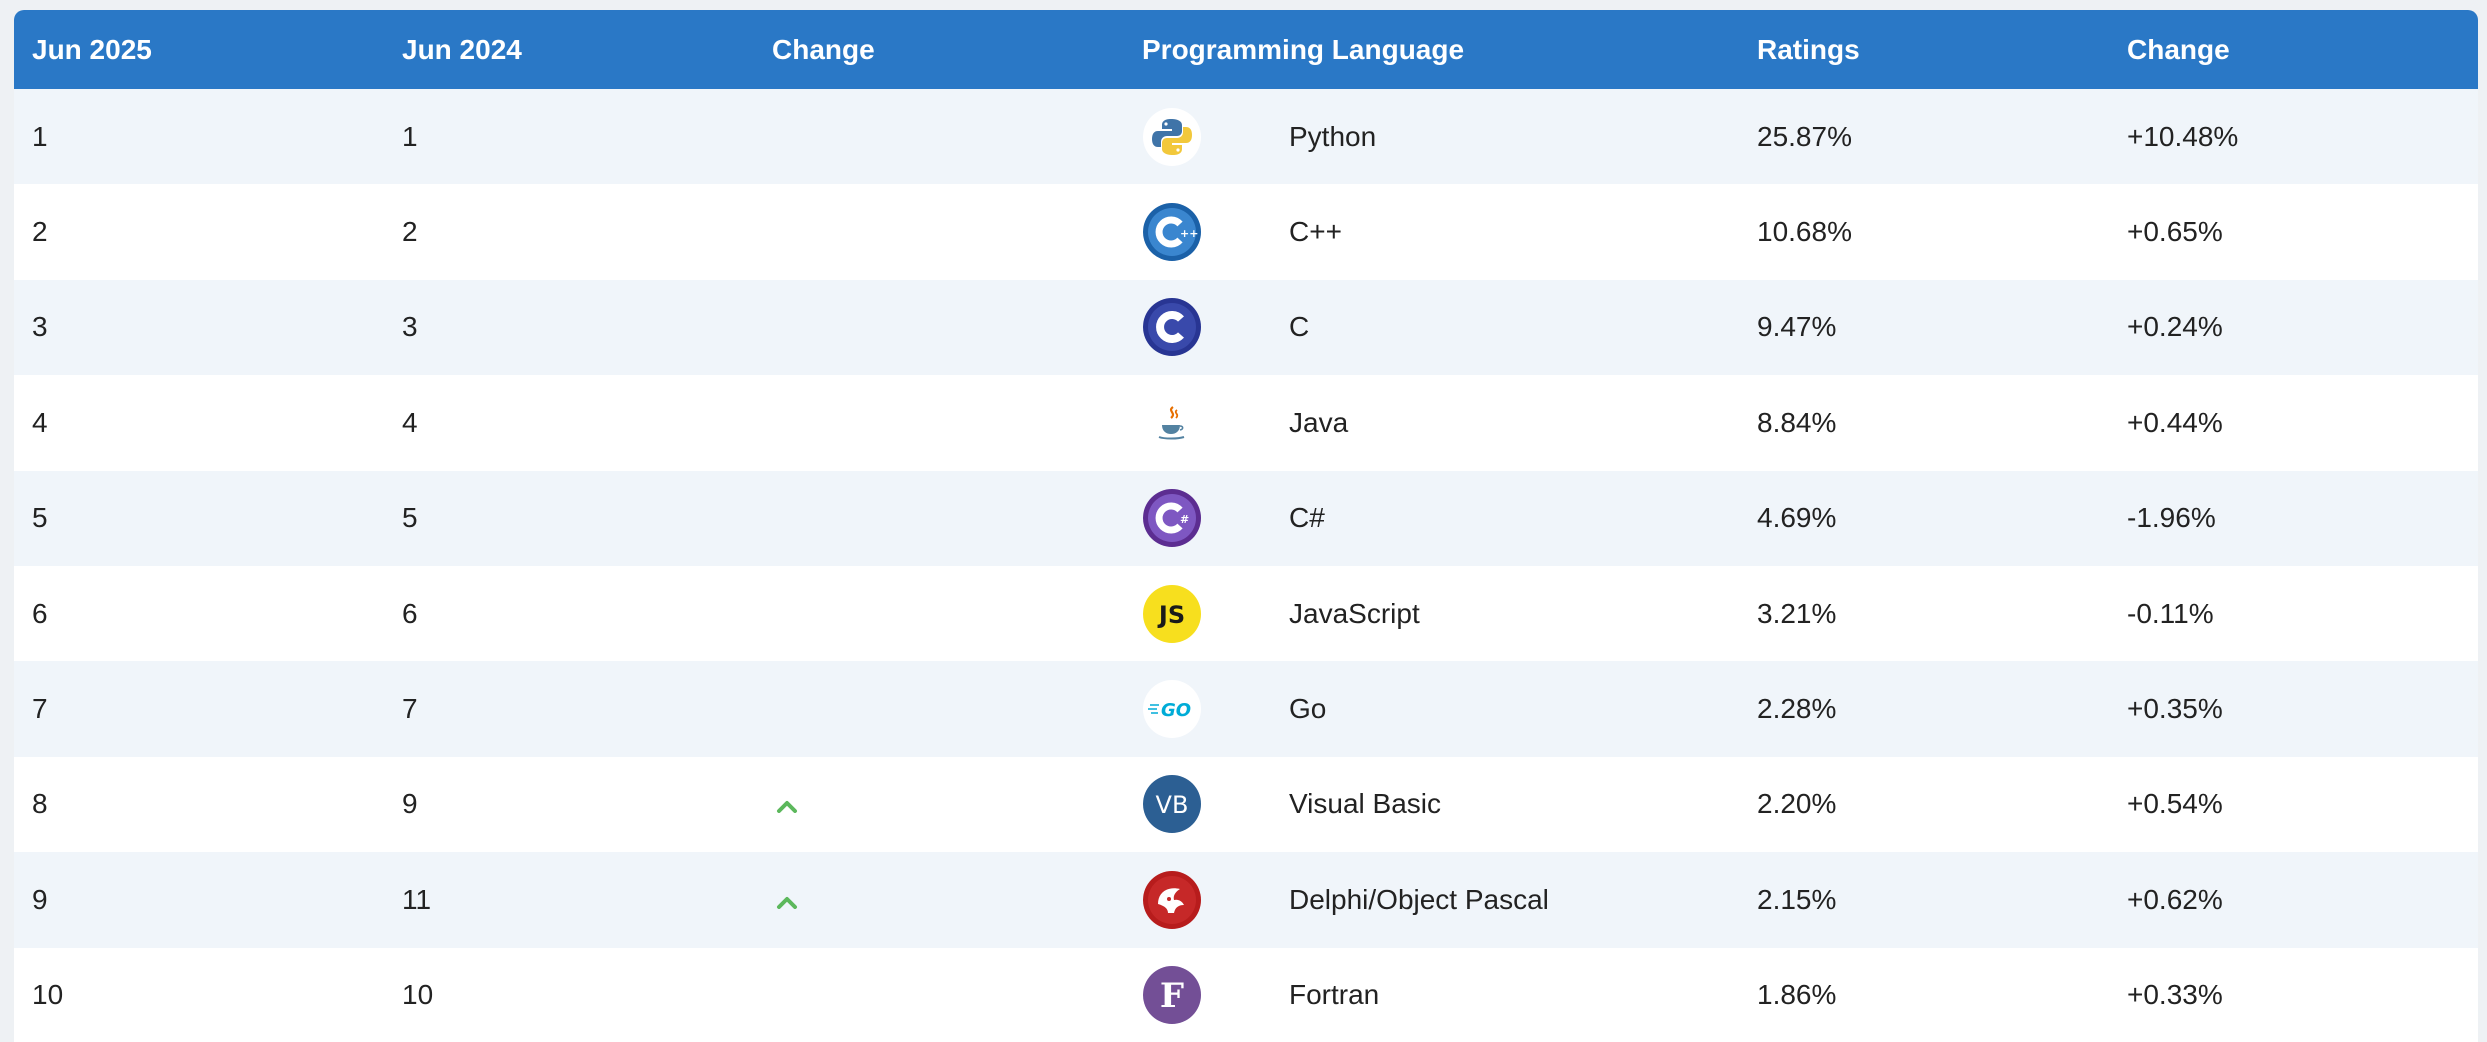 The width and height of the screenshot is (2487, 1042). I want to click on visual-basic-icon: VB, so click(1172, 804).